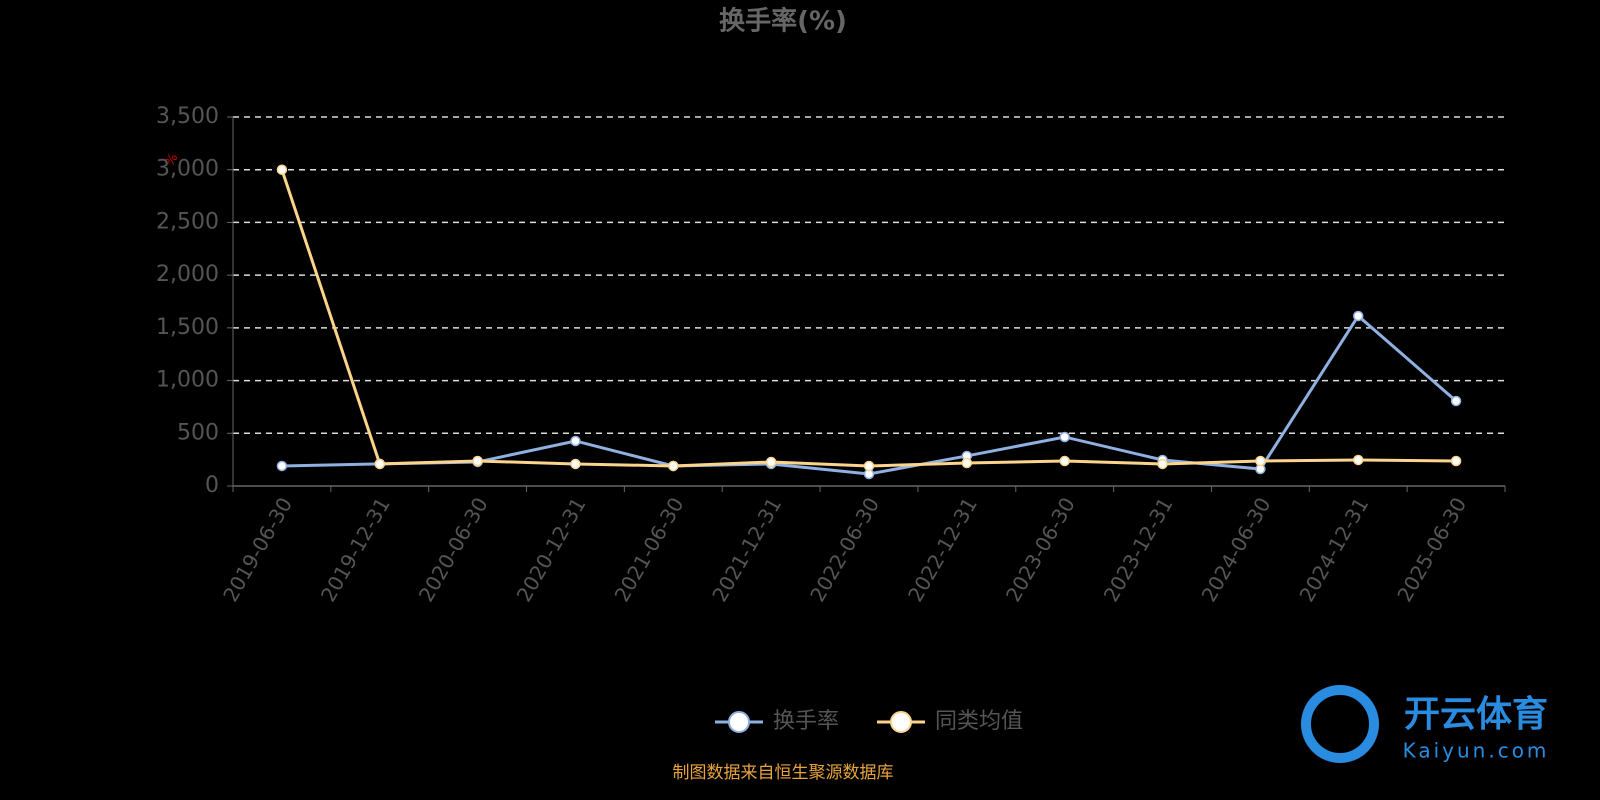 The width and height of the screenshot is (1600, 800). I want to click on watermark-site: Kaiyun.com, so click(1476, 751).